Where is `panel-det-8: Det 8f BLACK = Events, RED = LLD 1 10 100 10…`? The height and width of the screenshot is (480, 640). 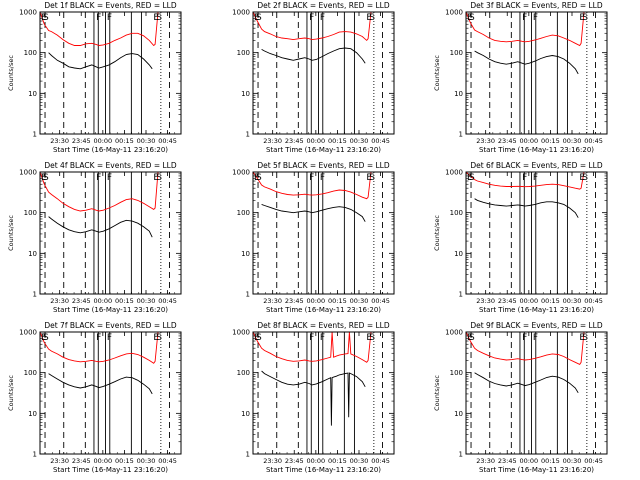
panel-det-8: Det 8f BLACK = Events, RED = LLD 1 10 100 10… is located at coordinates (313, 397).